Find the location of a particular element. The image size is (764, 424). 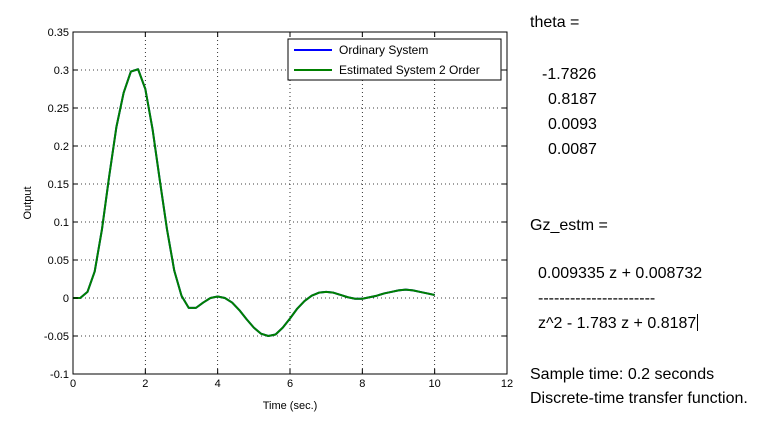

y-tick-label: 0.25 is located at coordinates (58, 109).